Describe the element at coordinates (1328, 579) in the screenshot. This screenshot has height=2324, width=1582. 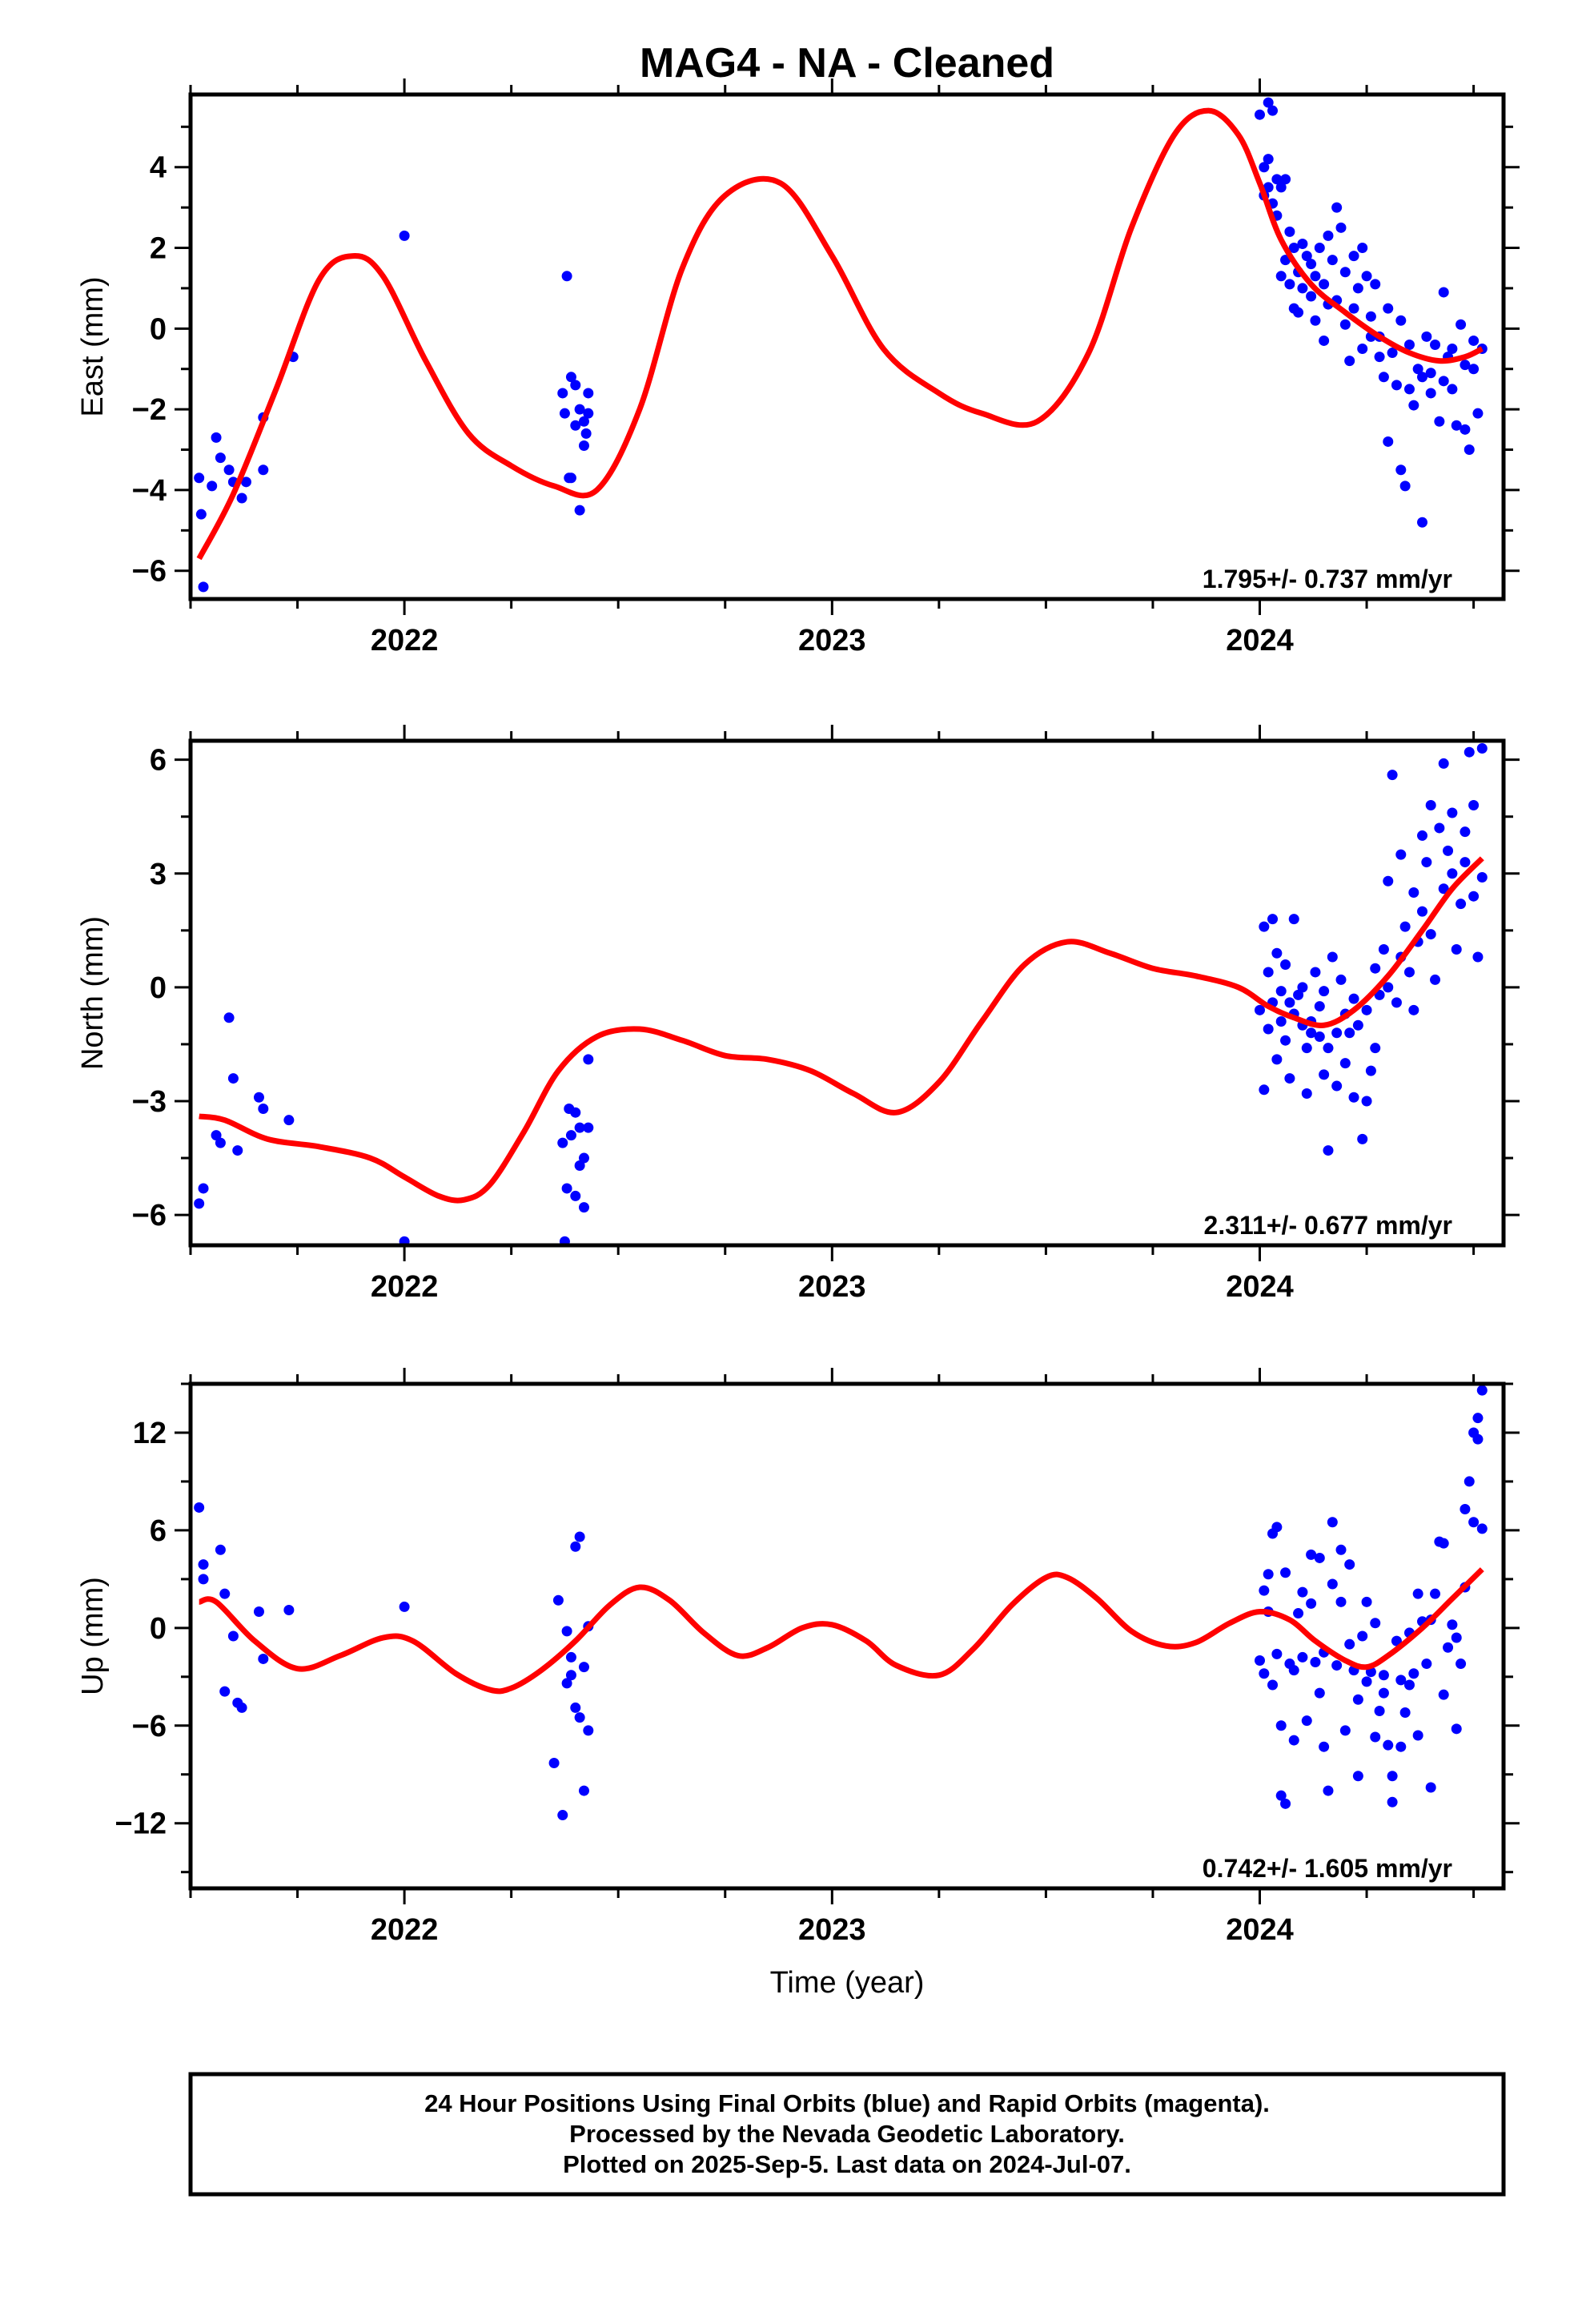
I see `east-rate-label: 1.795+/- 0.737 mm/yr` at that location.